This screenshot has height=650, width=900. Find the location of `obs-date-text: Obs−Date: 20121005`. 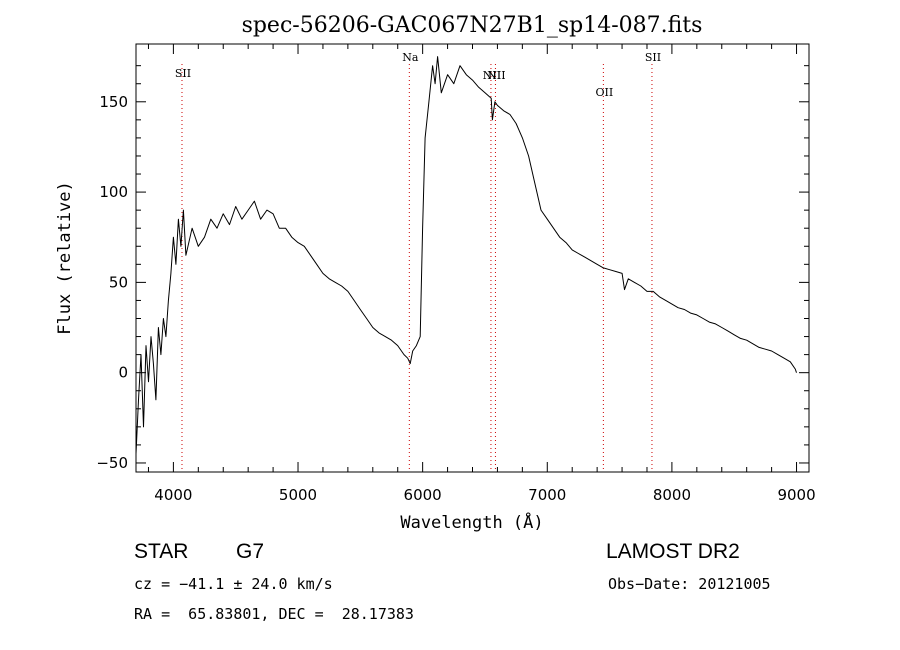

obs-date-text: Obs−Date: 20121005 is located at coordinates (689, 584).